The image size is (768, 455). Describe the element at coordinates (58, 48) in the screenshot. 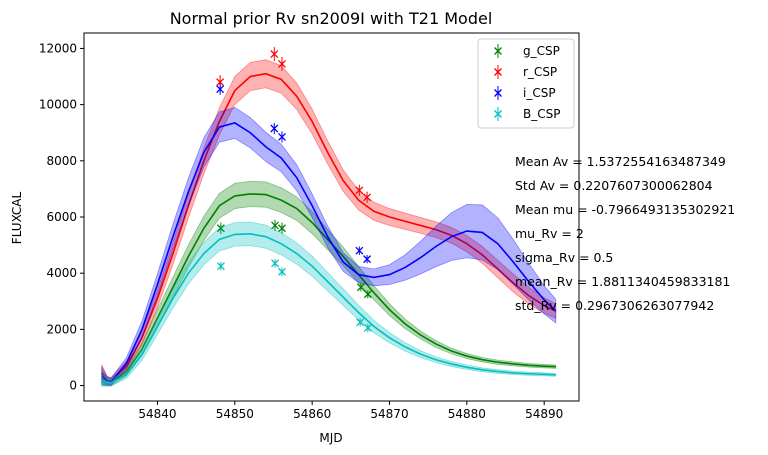

I see `y-tick-label: 12000` at that location.